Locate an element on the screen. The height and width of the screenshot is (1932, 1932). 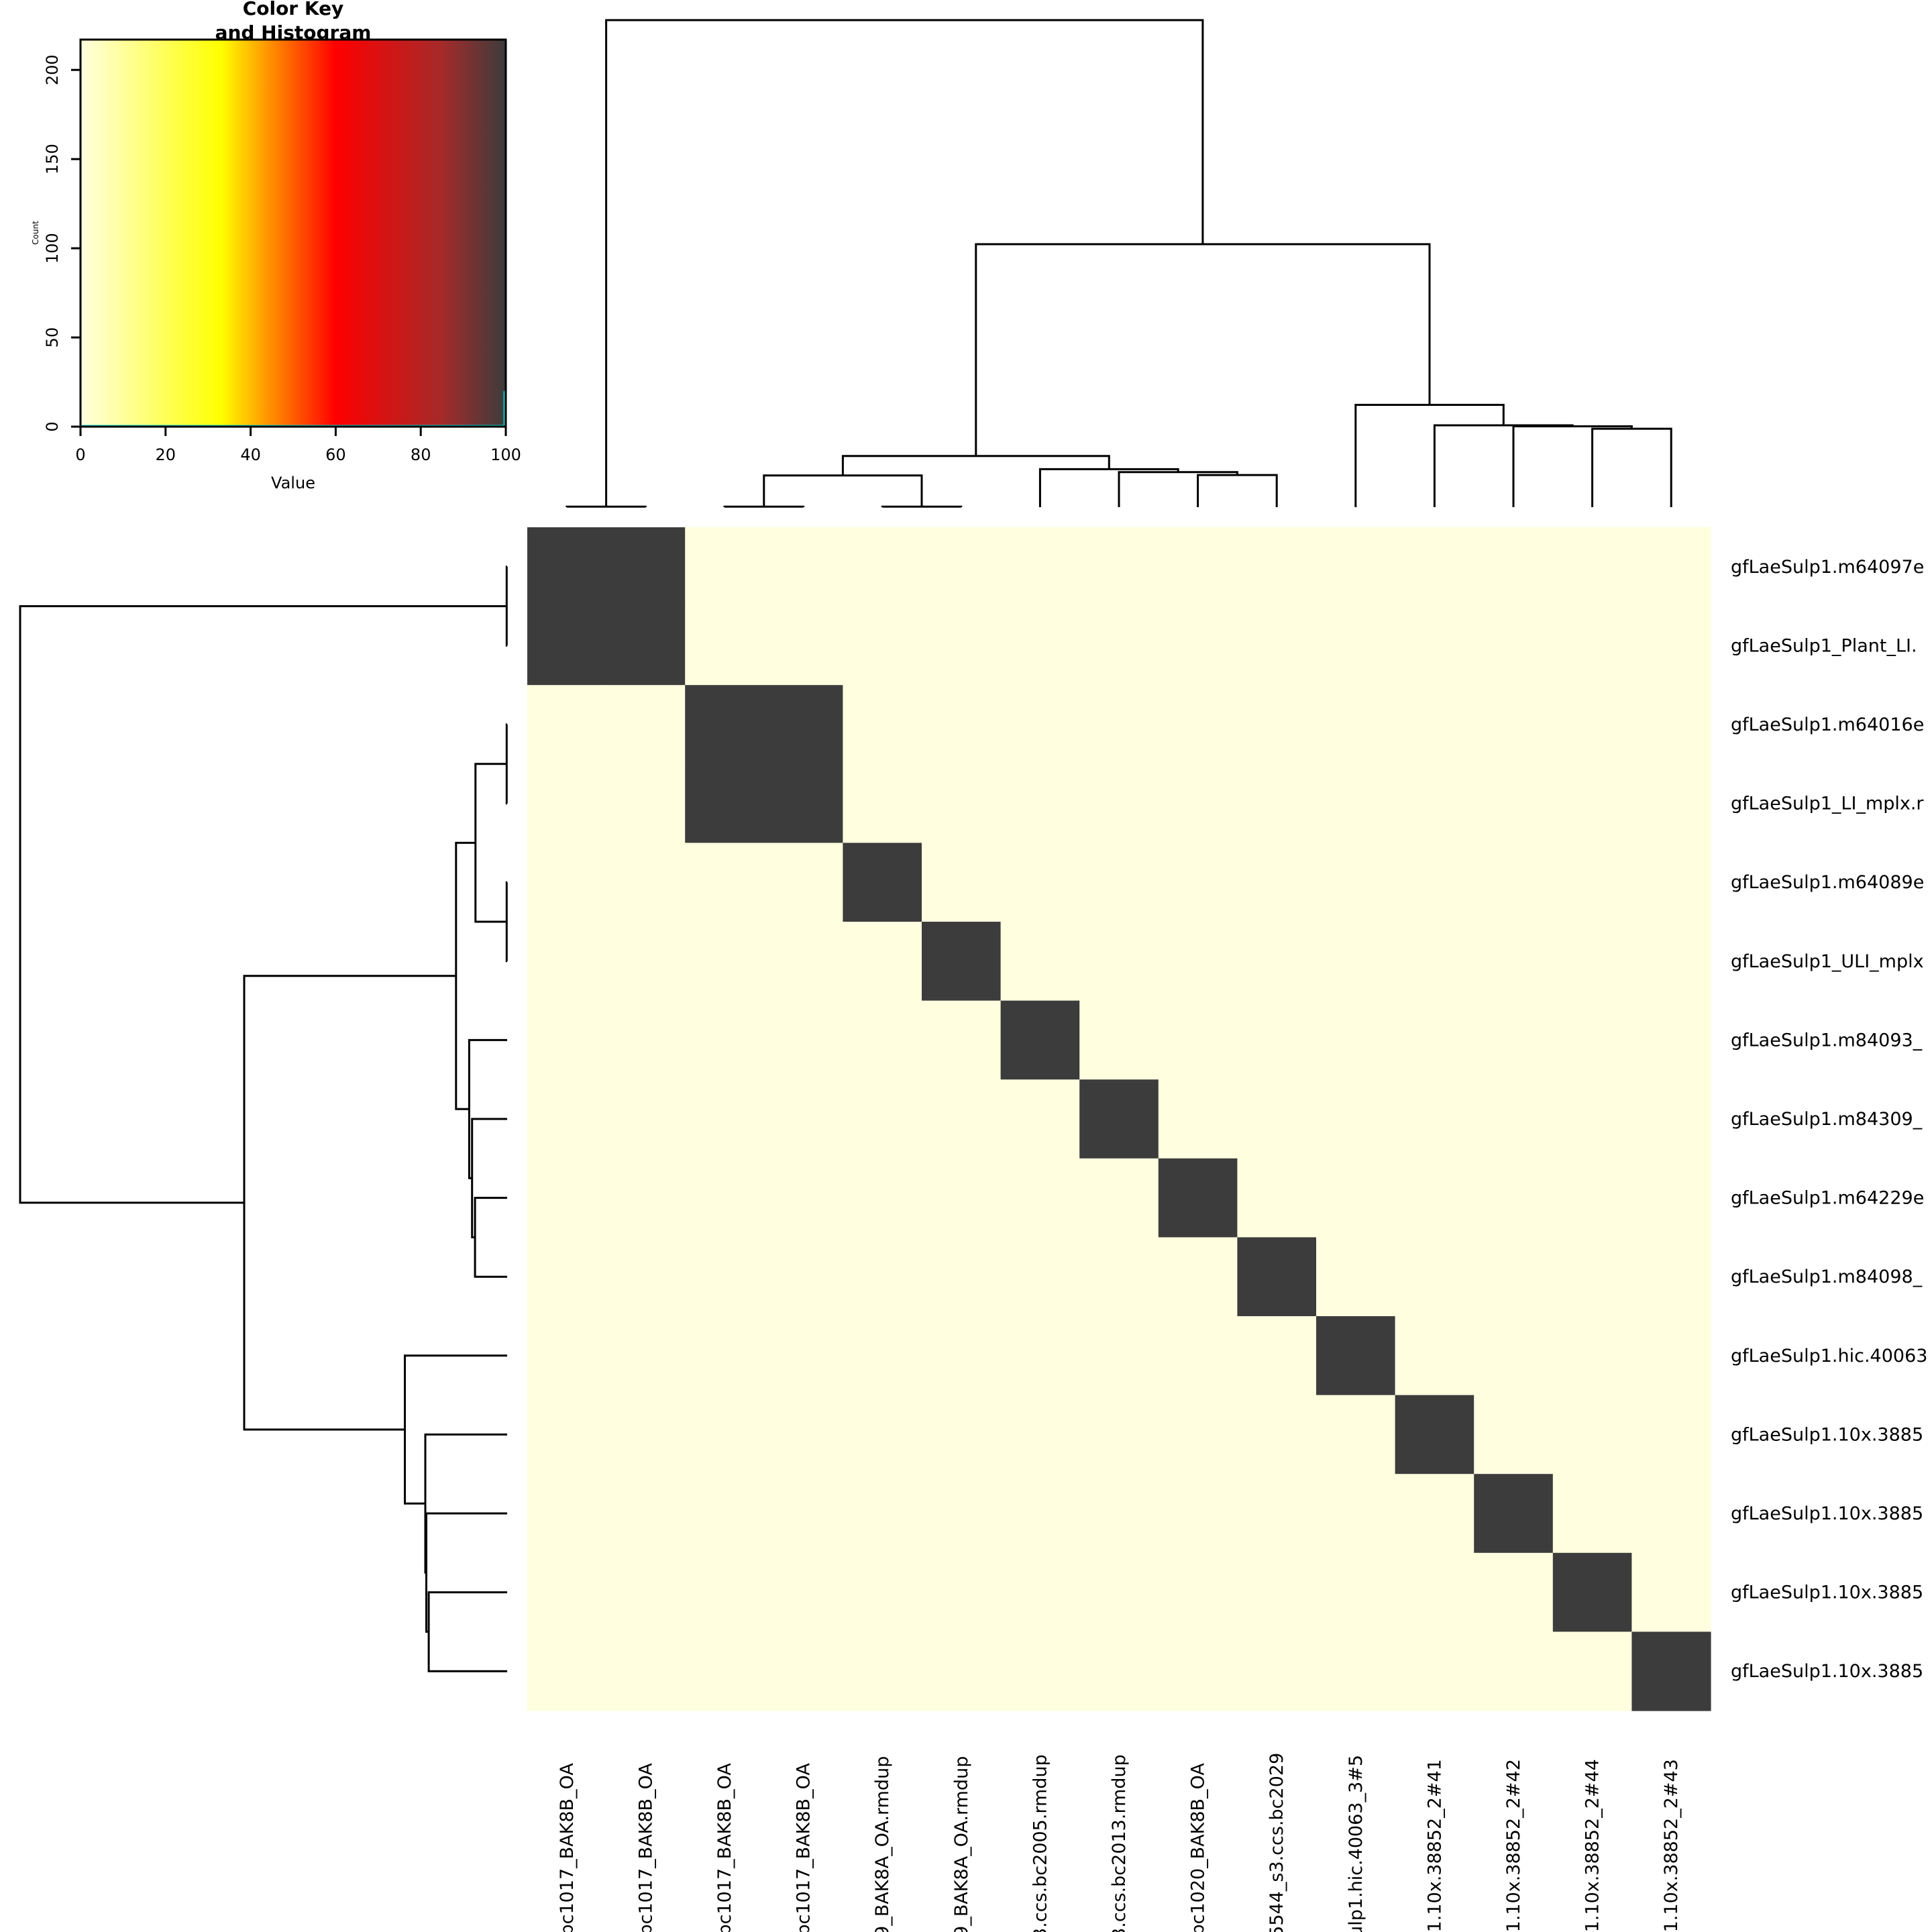
heatmap-cell-r3-c1 is located at coordinates (567, 725).